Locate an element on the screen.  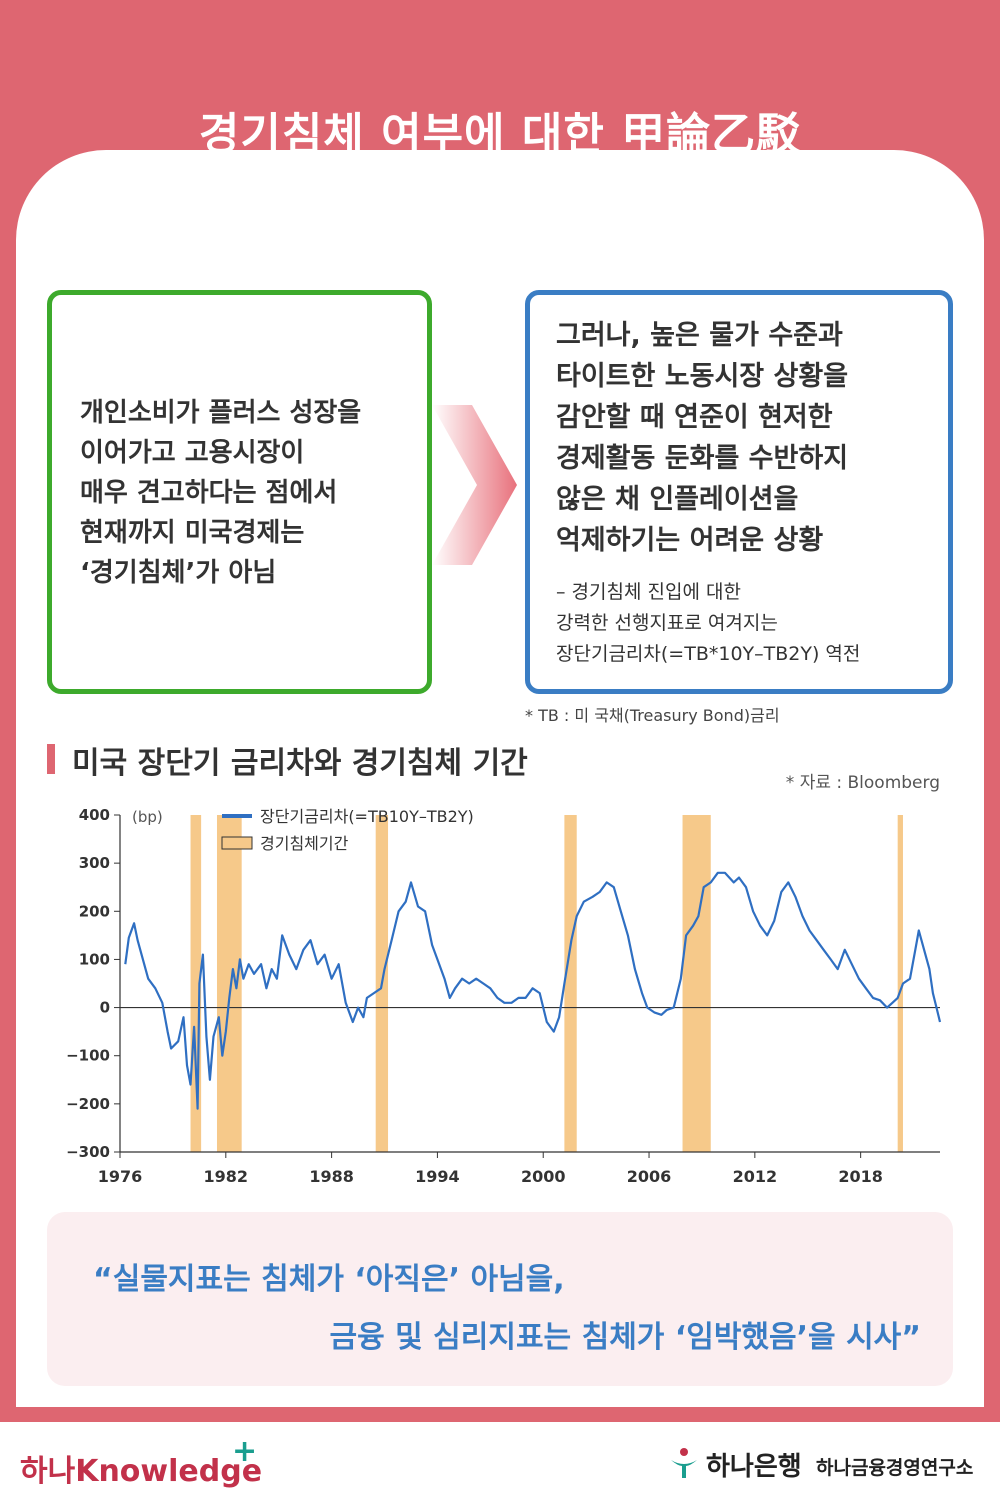
legend-line-label: 장단기금리차(=TB10Y–TB2Y) is located at coordinates (367, 816).